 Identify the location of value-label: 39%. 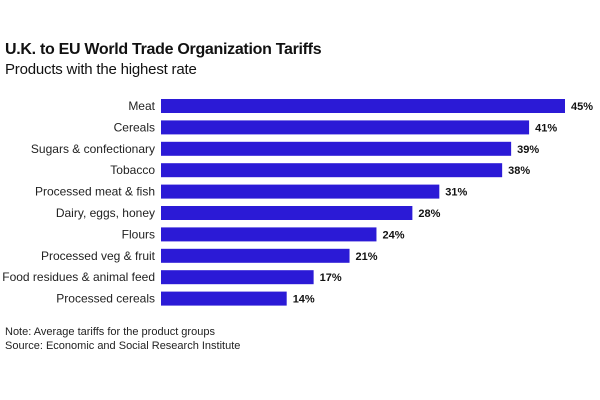
(528, 150).